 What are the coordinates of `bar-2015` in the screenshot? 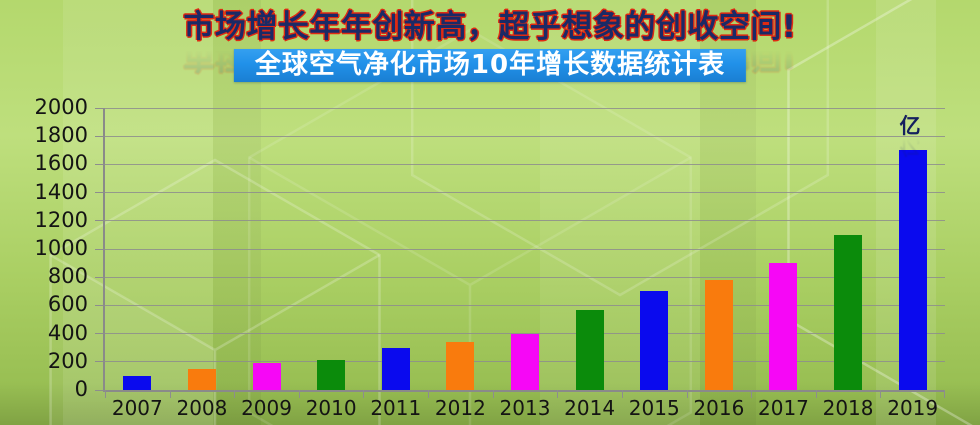 It's located at (654, 340).